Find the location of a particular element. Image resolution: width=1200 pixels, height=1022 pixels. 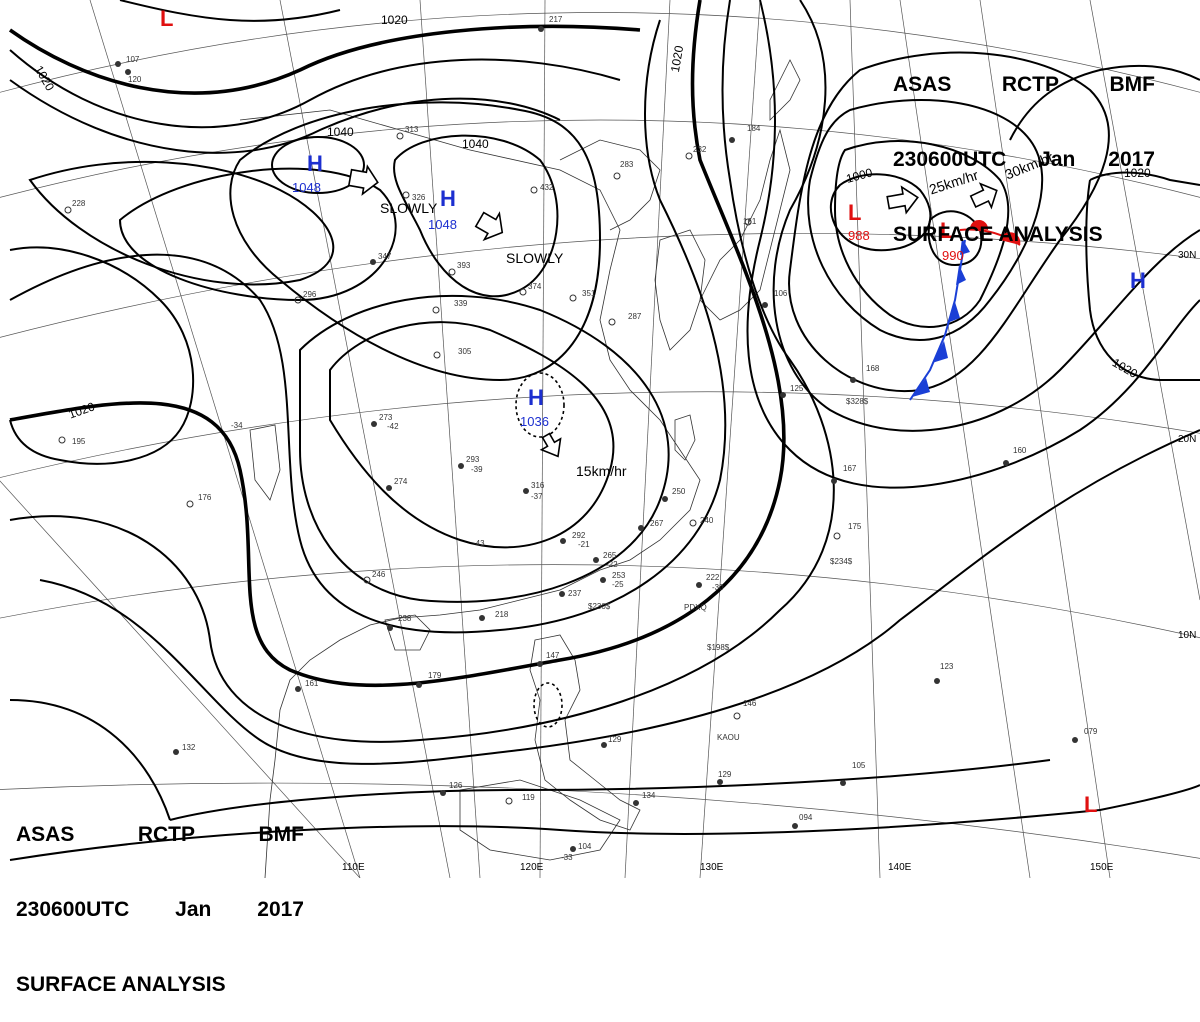

svg-text: 123 is located at coordinates (947, 666).